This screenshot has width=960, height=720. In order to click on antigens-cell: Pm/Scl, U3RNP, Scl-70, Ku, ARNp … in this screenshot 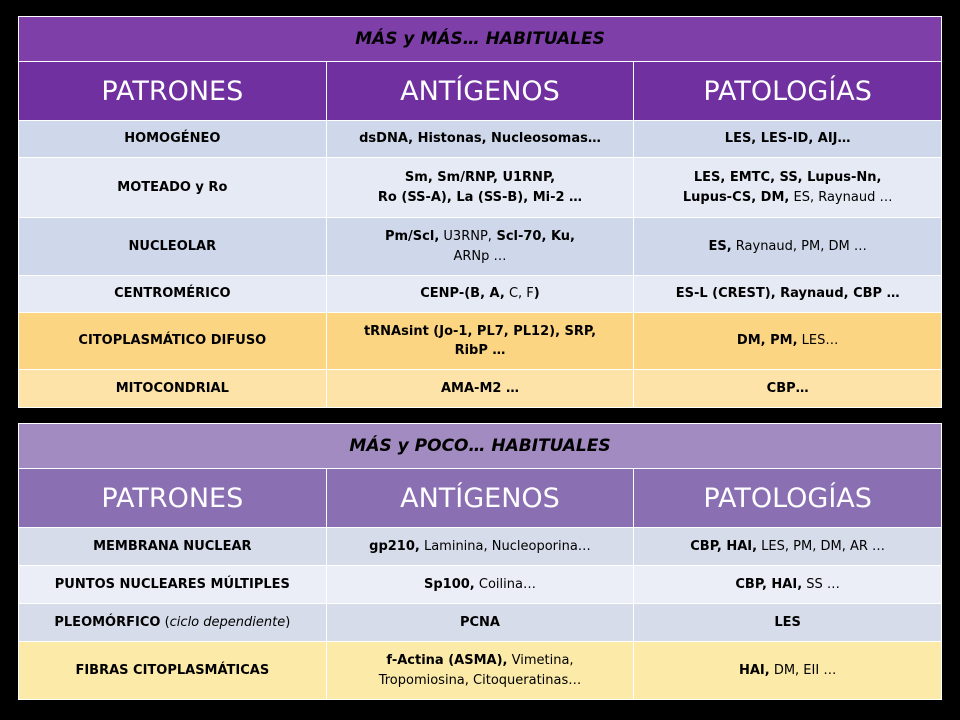, I will do `click(480, 246)`.